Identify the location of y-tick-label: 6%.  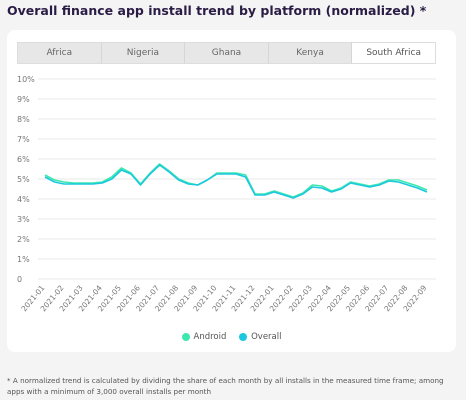
(23, 159).